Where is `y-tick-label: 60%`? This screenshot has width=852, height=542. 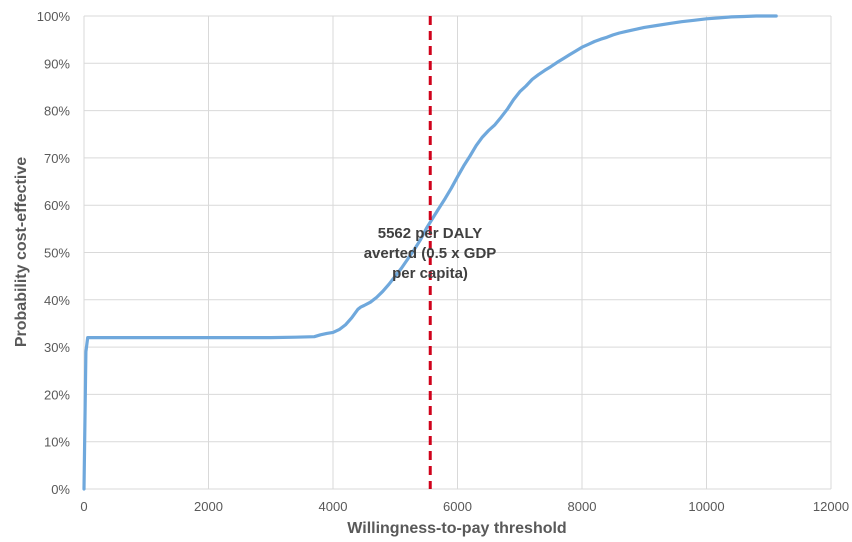
y-tick-label: 60% is located at coordinates (57, 205).